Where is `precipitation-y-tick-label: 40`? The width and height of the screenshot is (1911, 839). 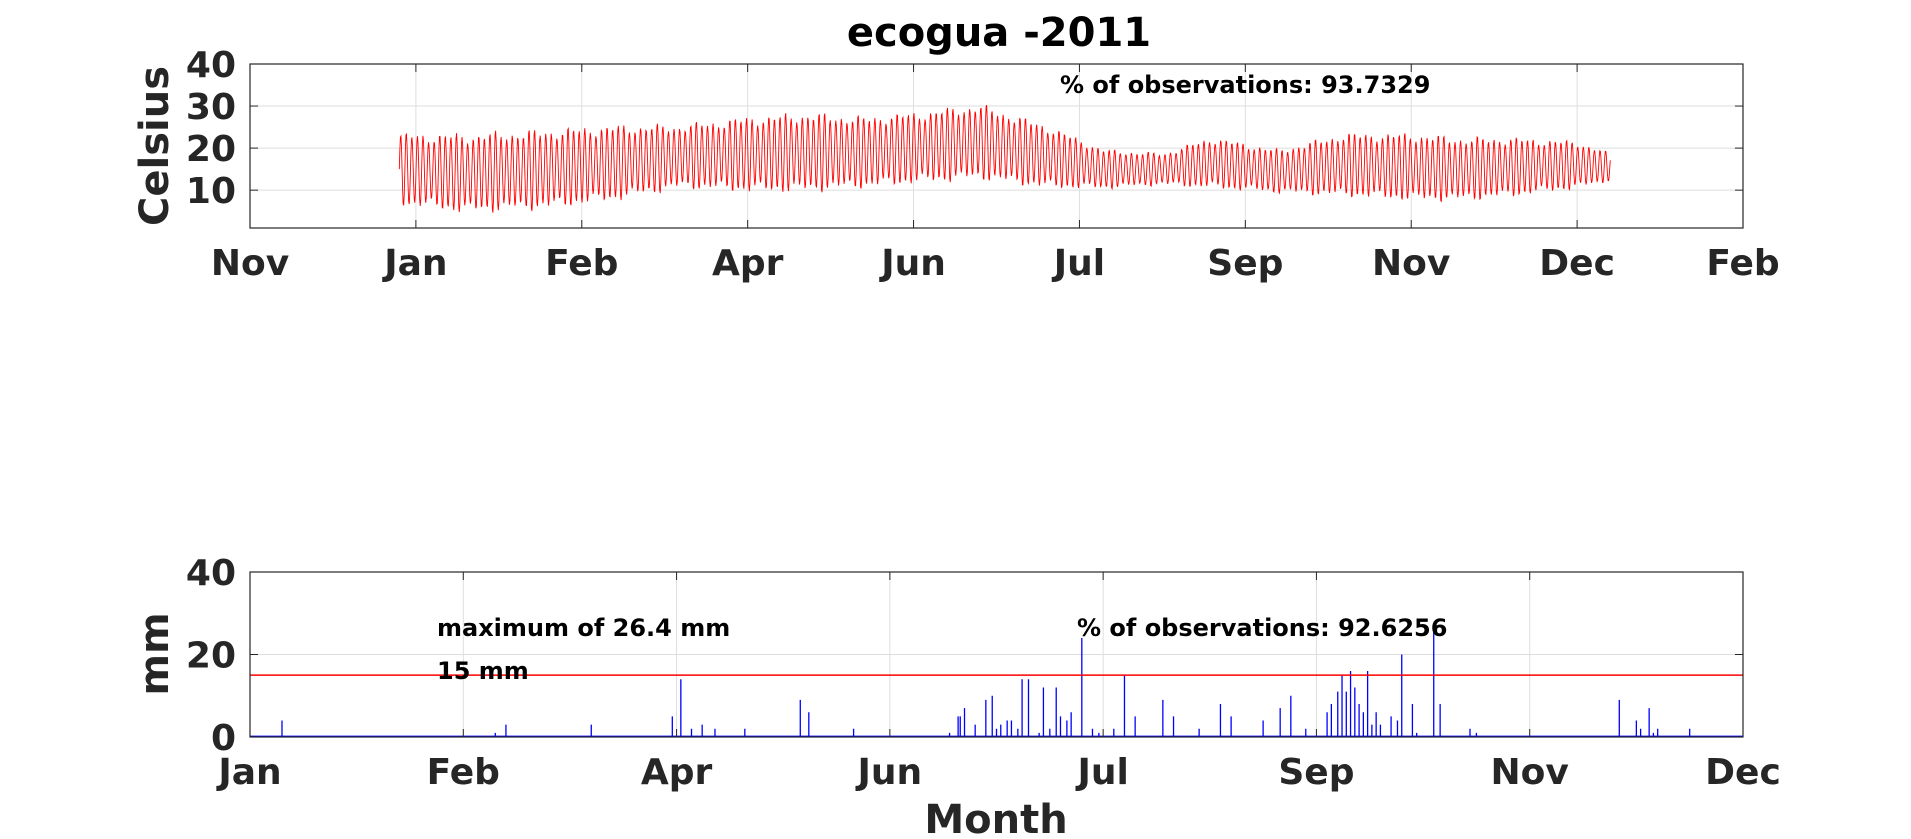
precipitation-y-tick-label: 40 is located at coordinates (211, 573).